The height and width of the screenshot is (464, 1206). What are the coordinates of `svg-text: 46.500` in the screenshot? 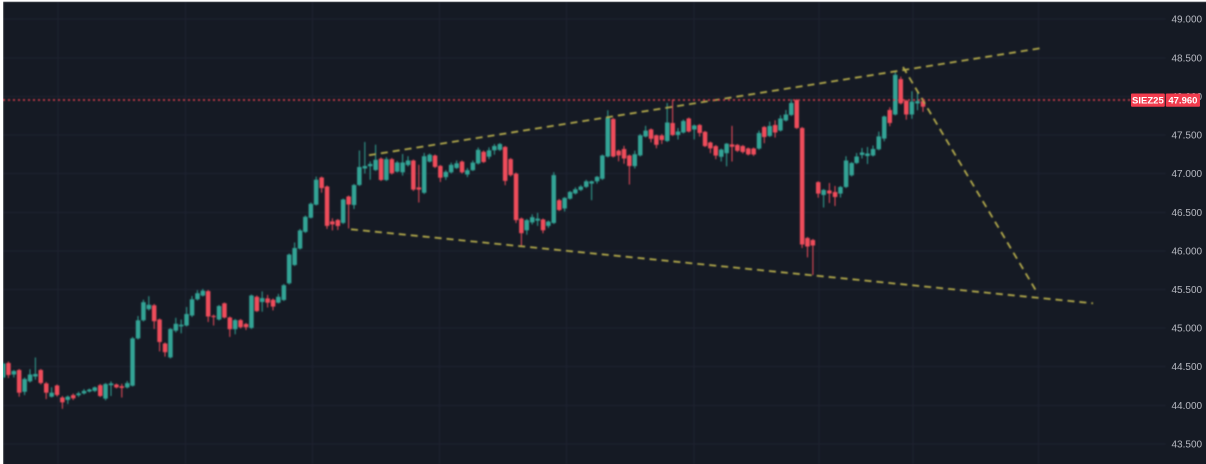 It's located at (1187, 213).